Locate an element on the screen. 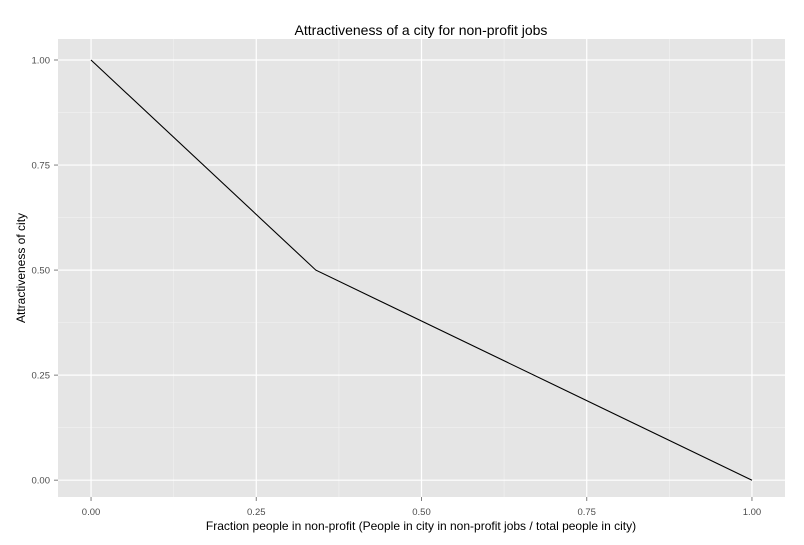 This screenshot has height=545, width=804. x-tick-label: 0.00 is located at coordinates (91, 512).